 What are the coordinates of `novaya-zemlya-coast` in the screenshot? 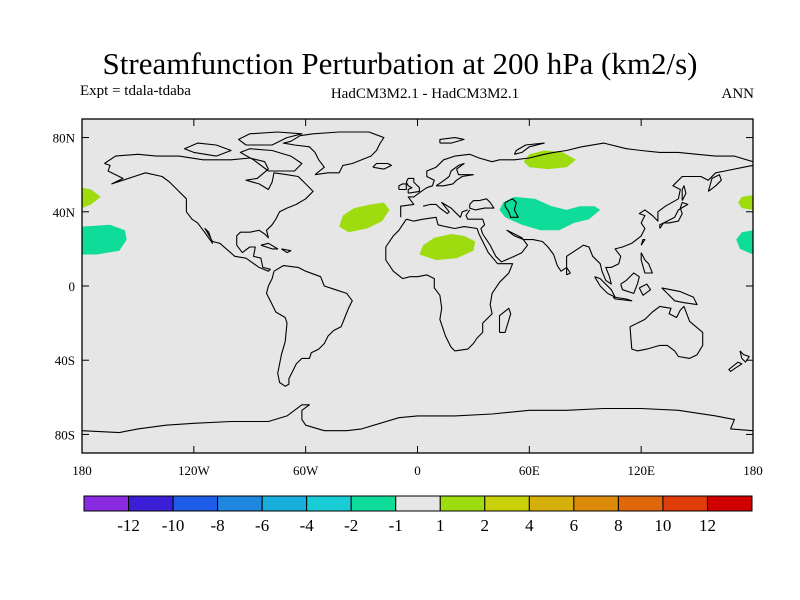 It's located at (529, 148).